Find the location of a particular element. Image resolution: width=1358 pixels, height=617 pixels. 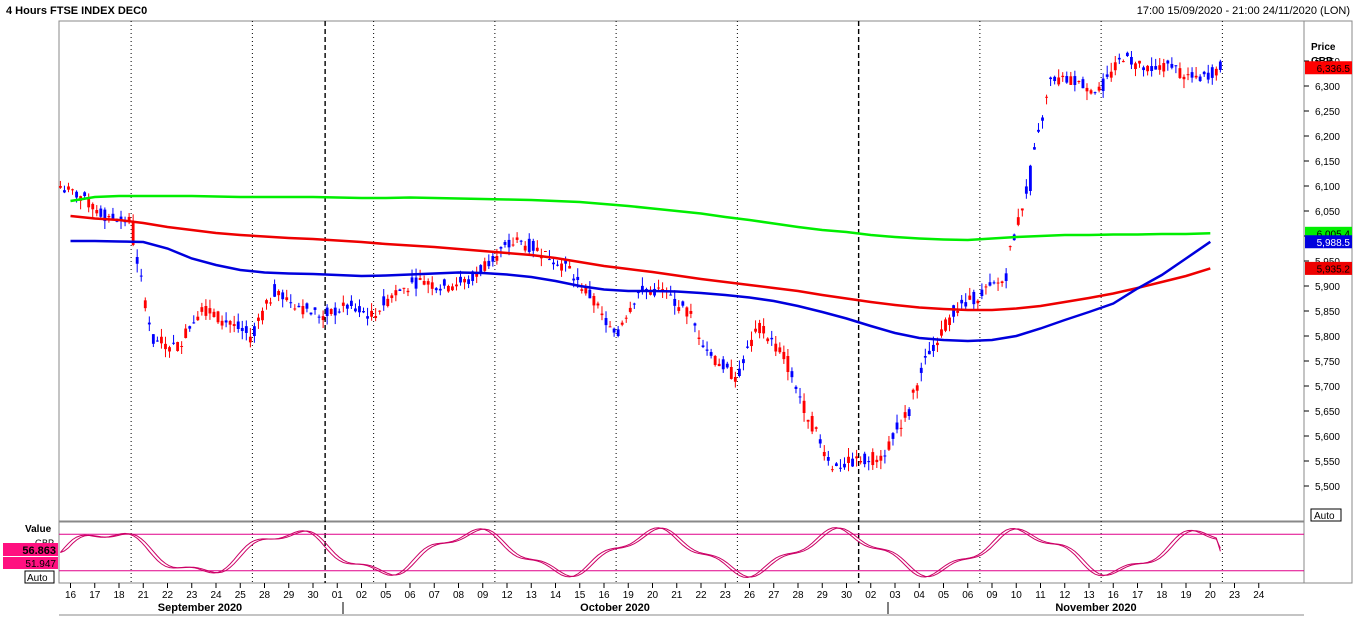

indicator-auto-button is located at coordinates (39, 577).